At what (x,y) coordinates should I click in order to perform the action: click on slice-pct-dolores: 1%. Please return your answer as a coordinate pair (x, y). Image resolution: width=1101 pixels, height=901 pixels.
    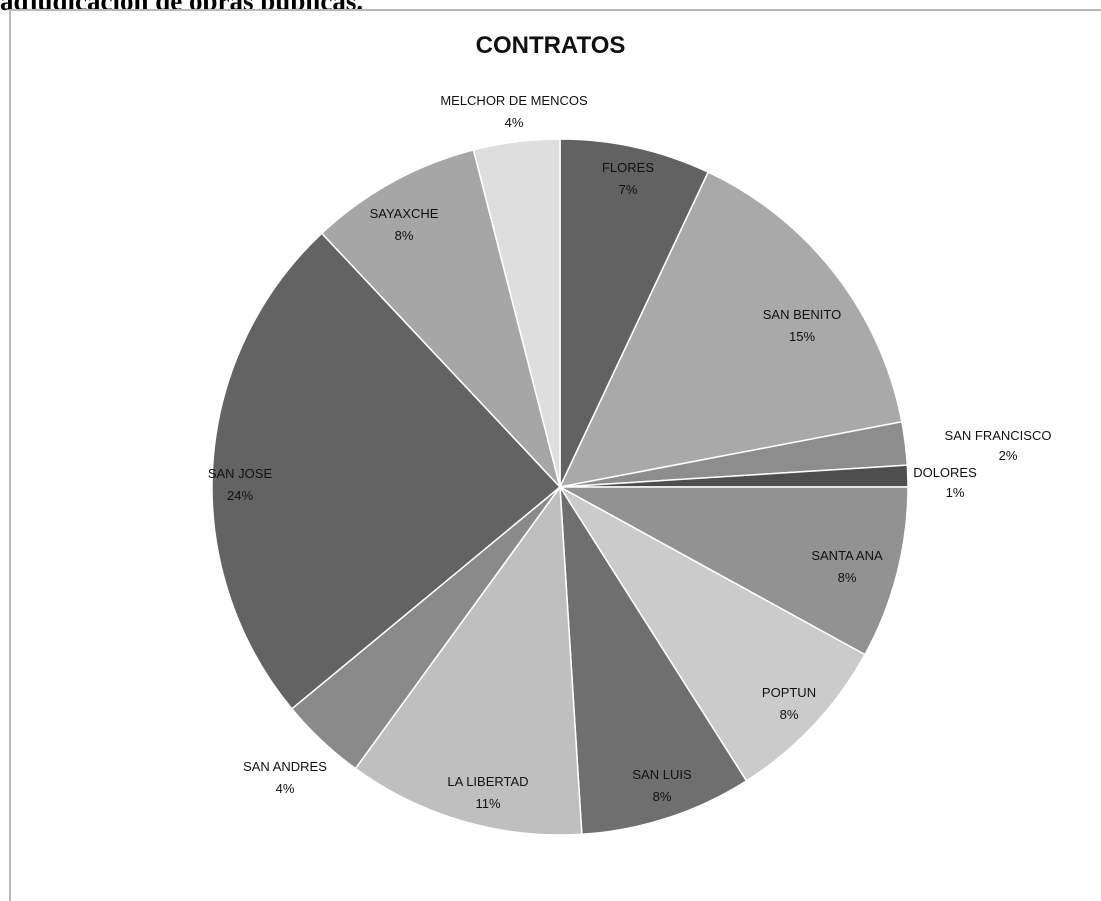
    Looking at the image, I should click on (955, 492).